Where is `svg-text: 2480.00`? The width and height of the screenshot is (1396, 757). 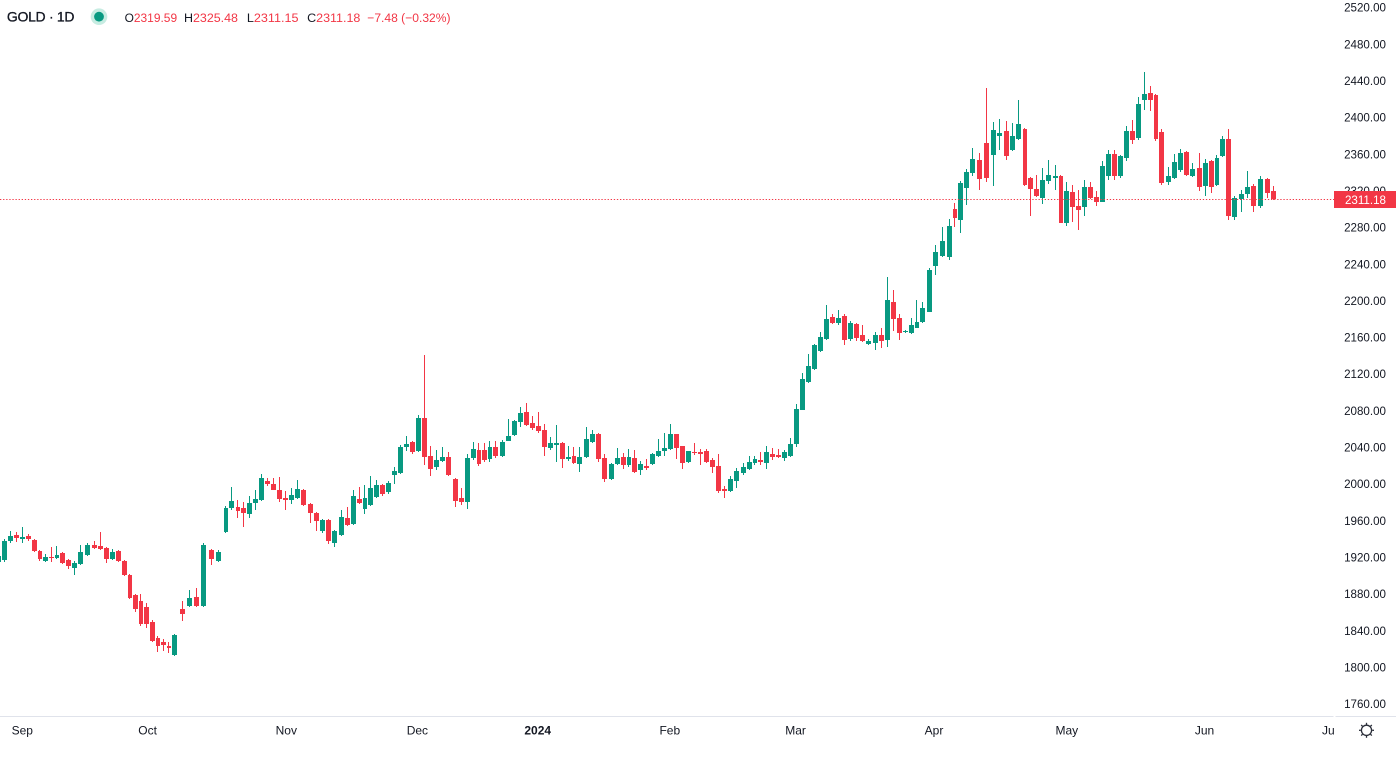
svg-text: 2480.00 is located at coordinates (1365, 44).